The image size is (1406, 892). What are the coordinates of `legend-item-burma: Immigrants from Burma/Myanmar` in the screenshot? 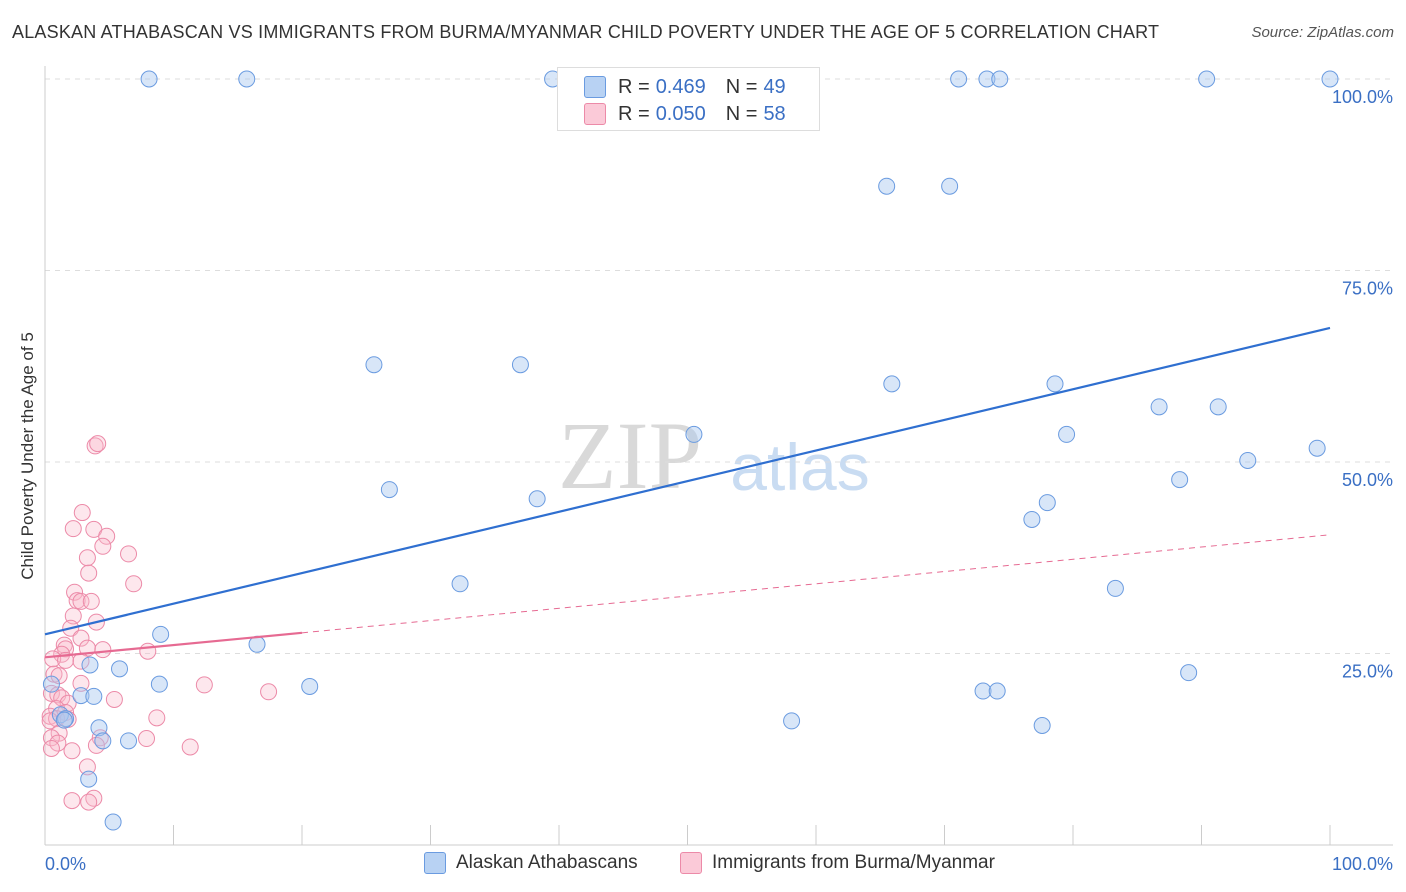 It's located at (837, 863).